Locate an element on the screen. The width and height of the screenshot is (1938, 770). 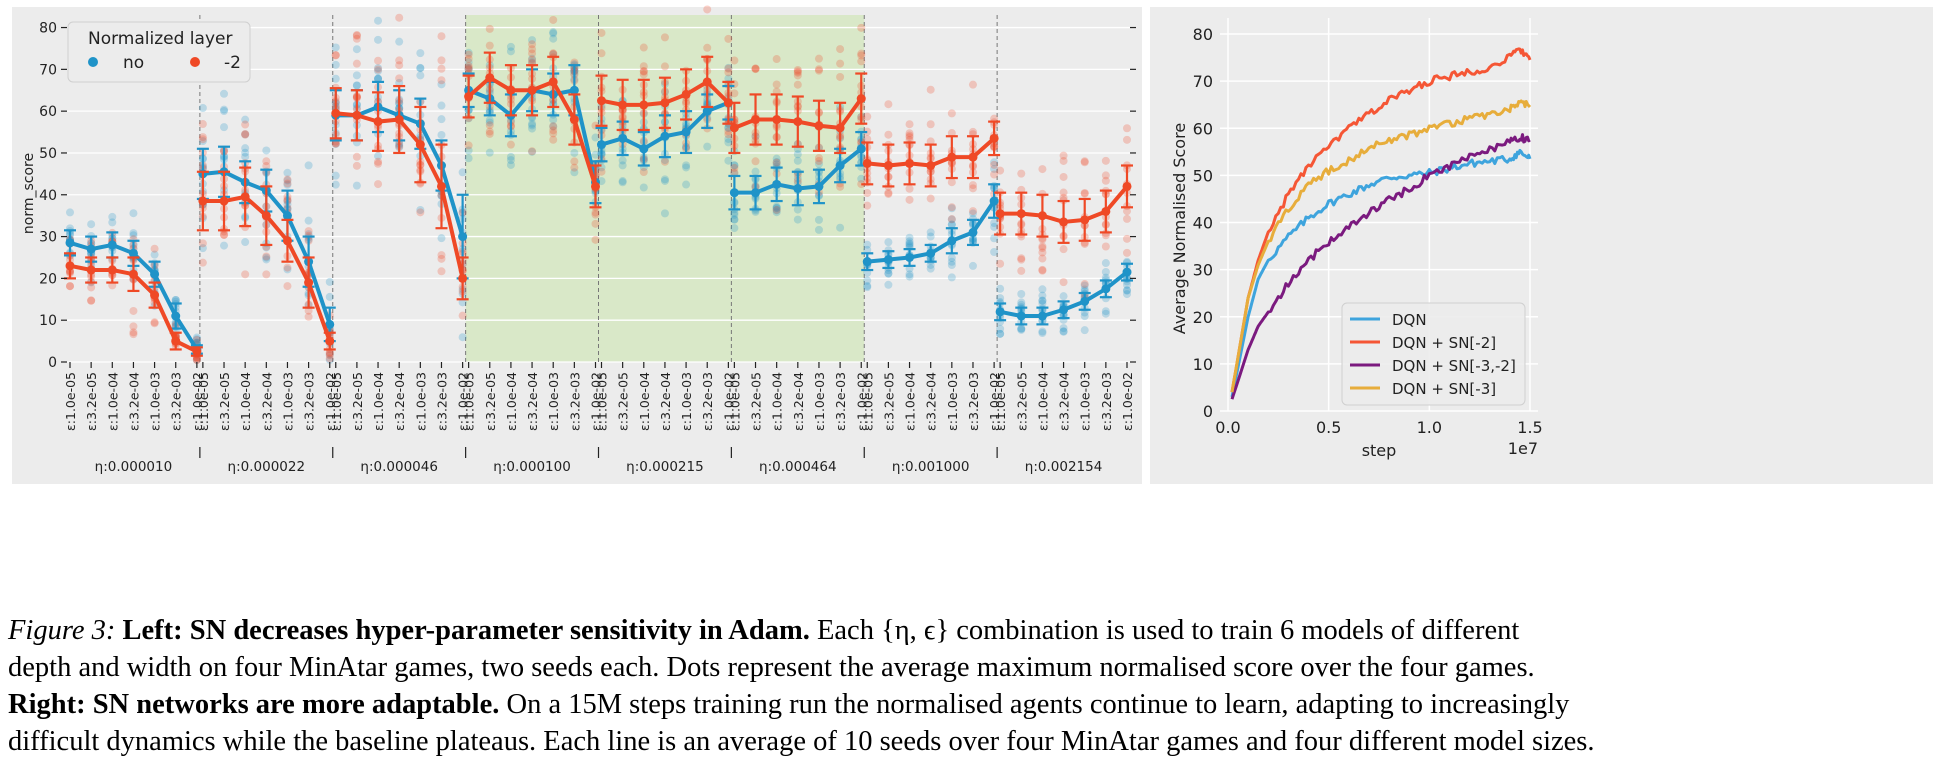
group-label: η:0.001000 is located at coordinates (931, 467).